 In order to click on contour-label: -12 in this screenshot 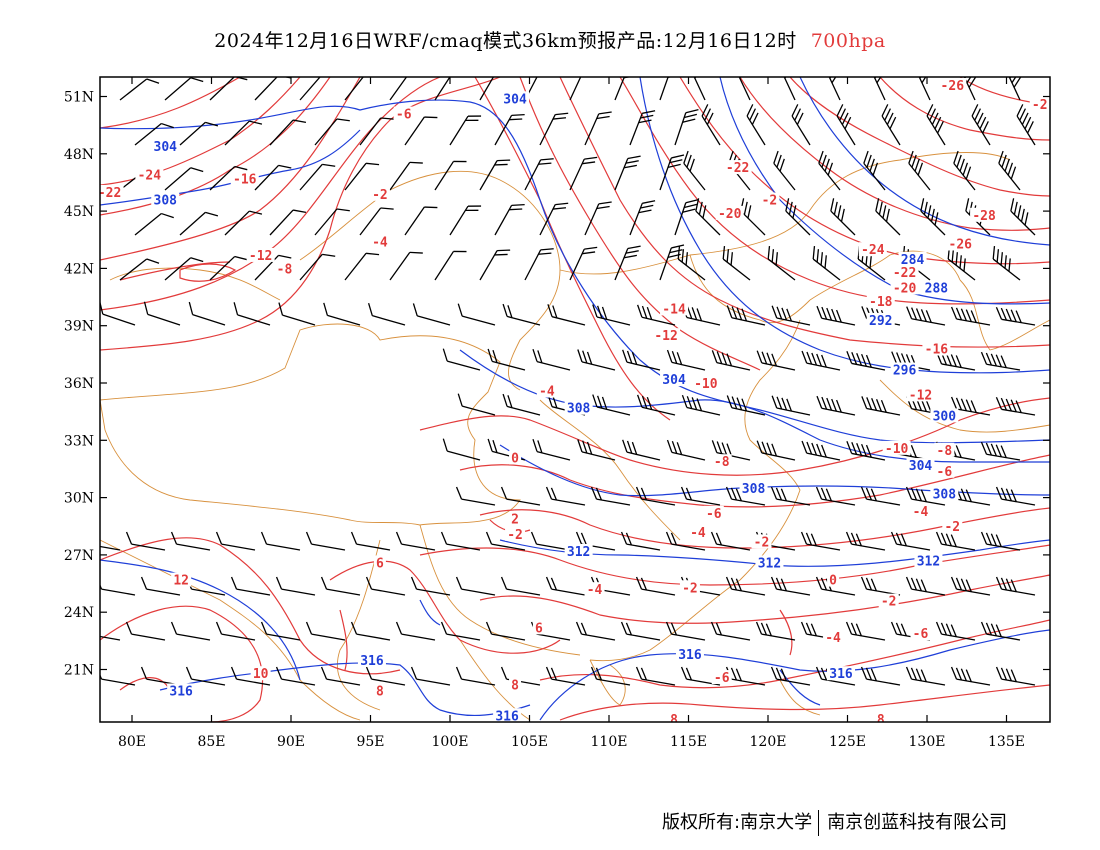, I will do `click(920, 395)`.